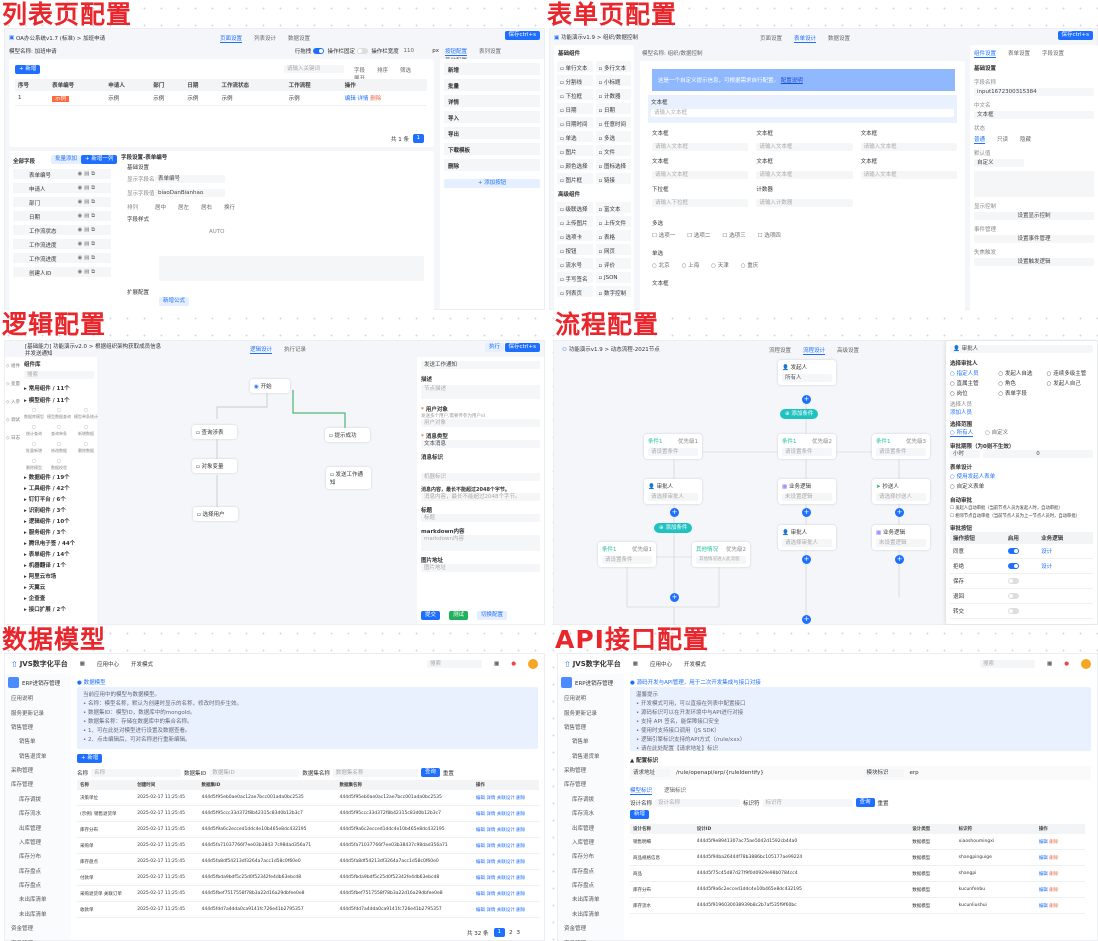 Image resolution: width=1098 pixels, height=941 pixels. What do you see at coordinates (965, 454) in the screenshot?
I see `unit-select: 小时` at bounding box center [965, 454].